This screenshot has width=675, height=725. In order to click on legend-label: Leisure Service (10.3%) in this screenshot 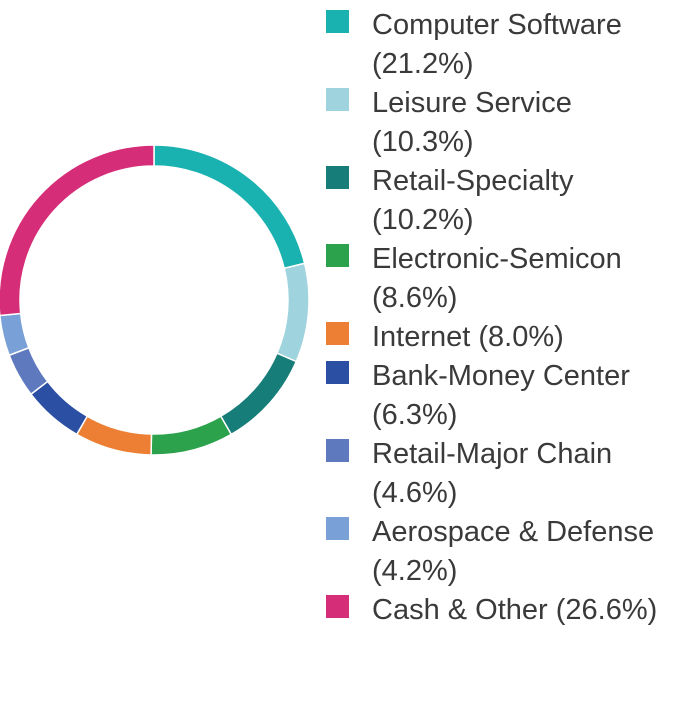, I will do `click(472, 122)`.